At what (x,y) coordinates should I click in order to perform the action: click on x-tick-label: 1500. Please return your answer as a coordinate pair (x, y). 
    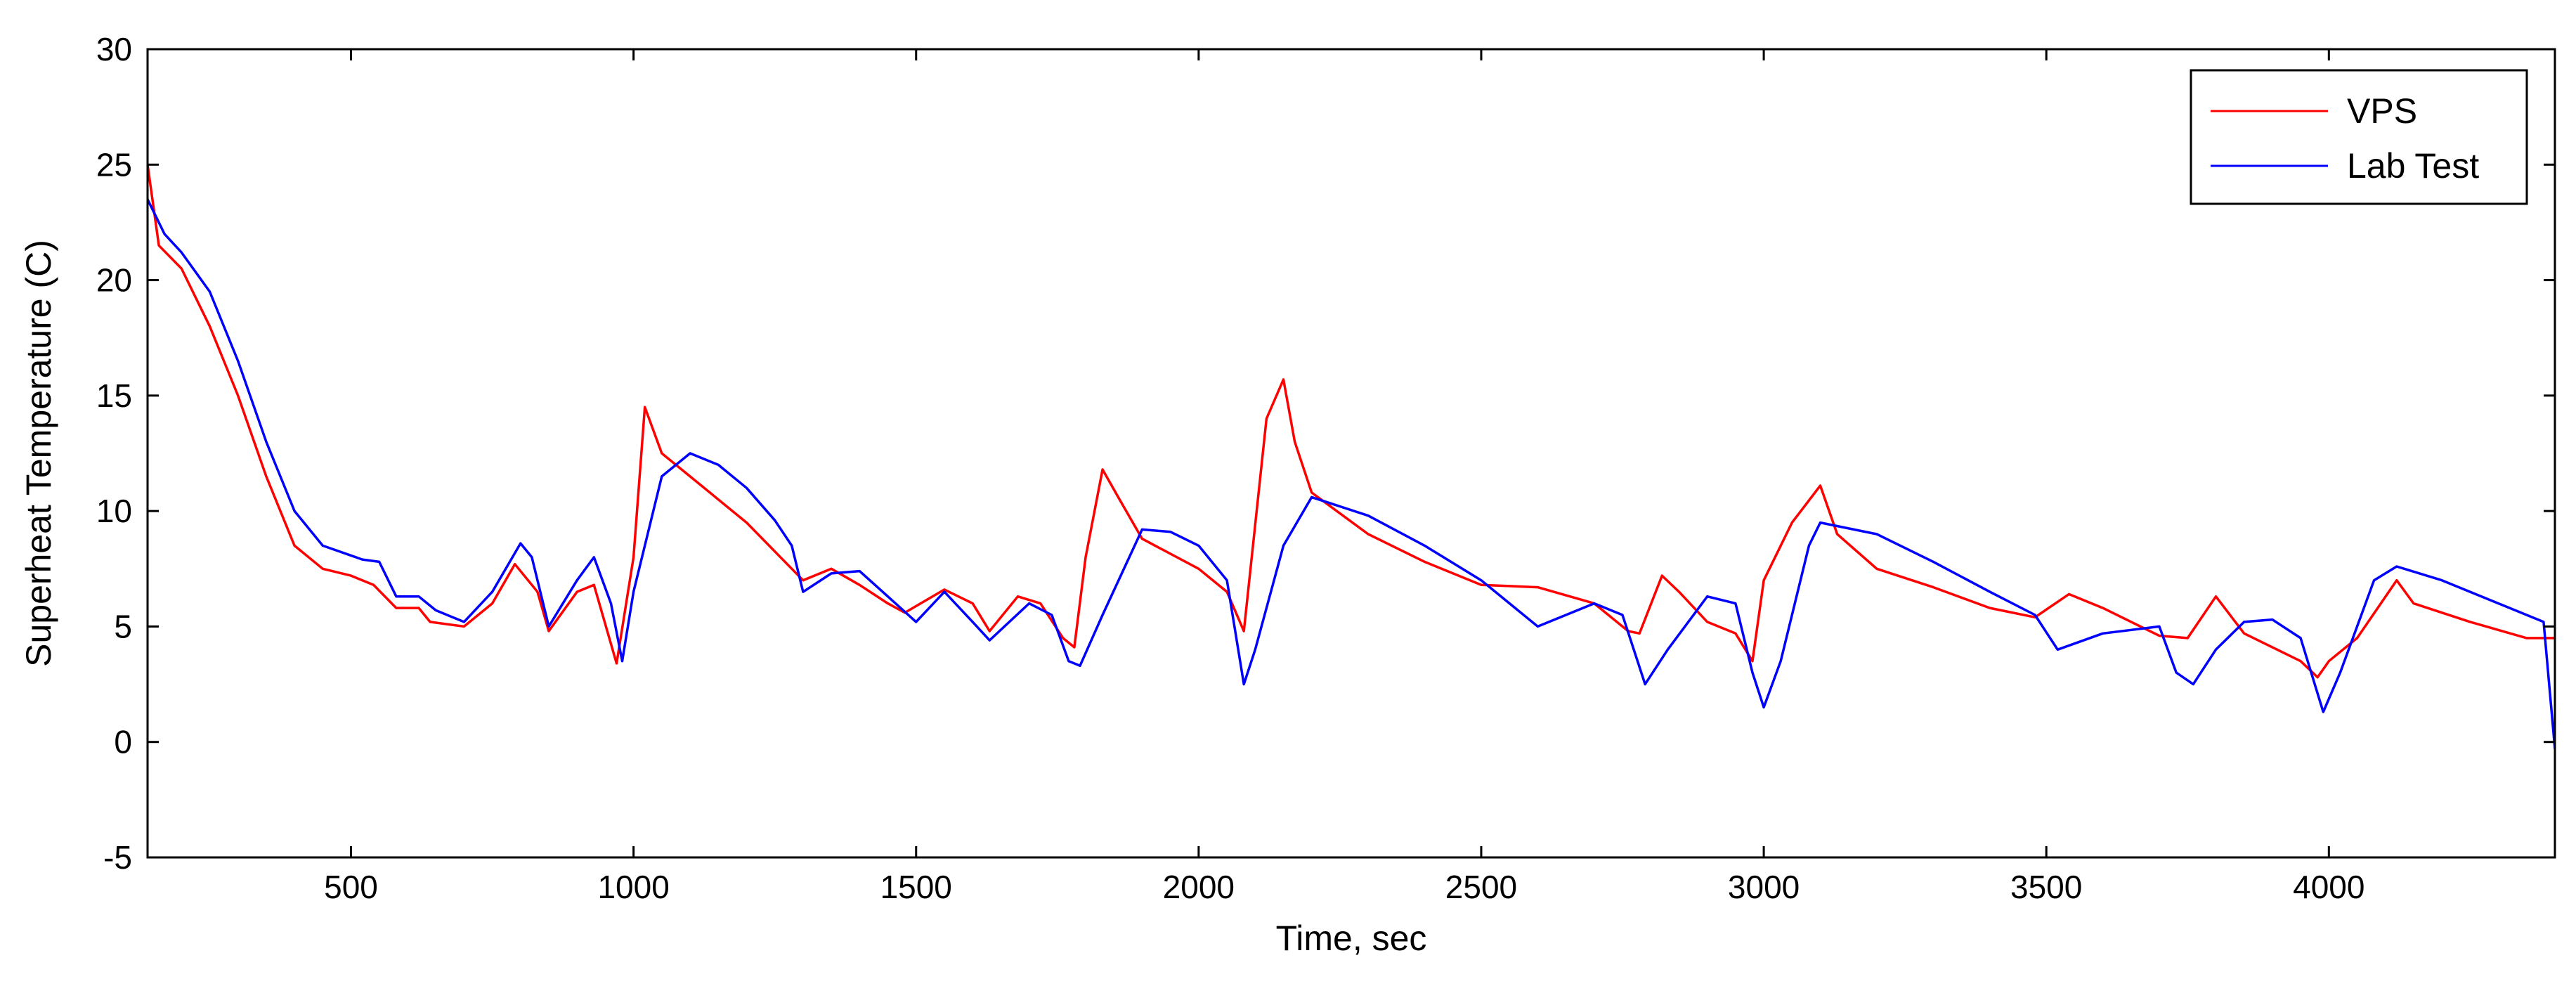
    Looking at the image, I should click on (916, 887).